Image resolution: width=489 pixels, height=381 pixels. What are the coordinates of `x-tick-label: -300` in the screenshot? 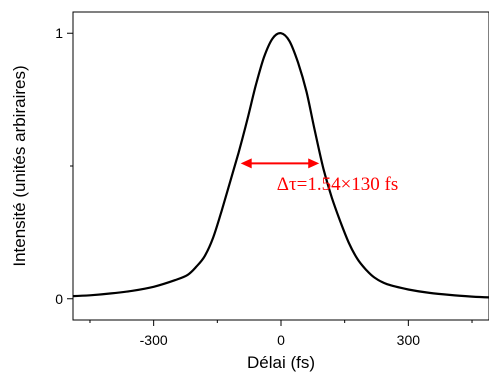 It's located at (154, 340).